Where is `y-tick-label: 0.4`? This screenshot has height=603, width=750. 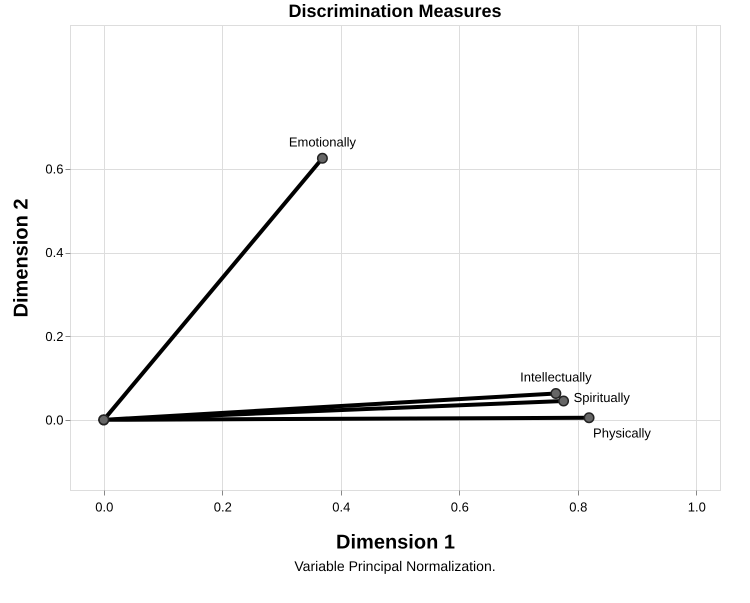 y-tick-label: 0.4 is located at coordinates (54, 252).